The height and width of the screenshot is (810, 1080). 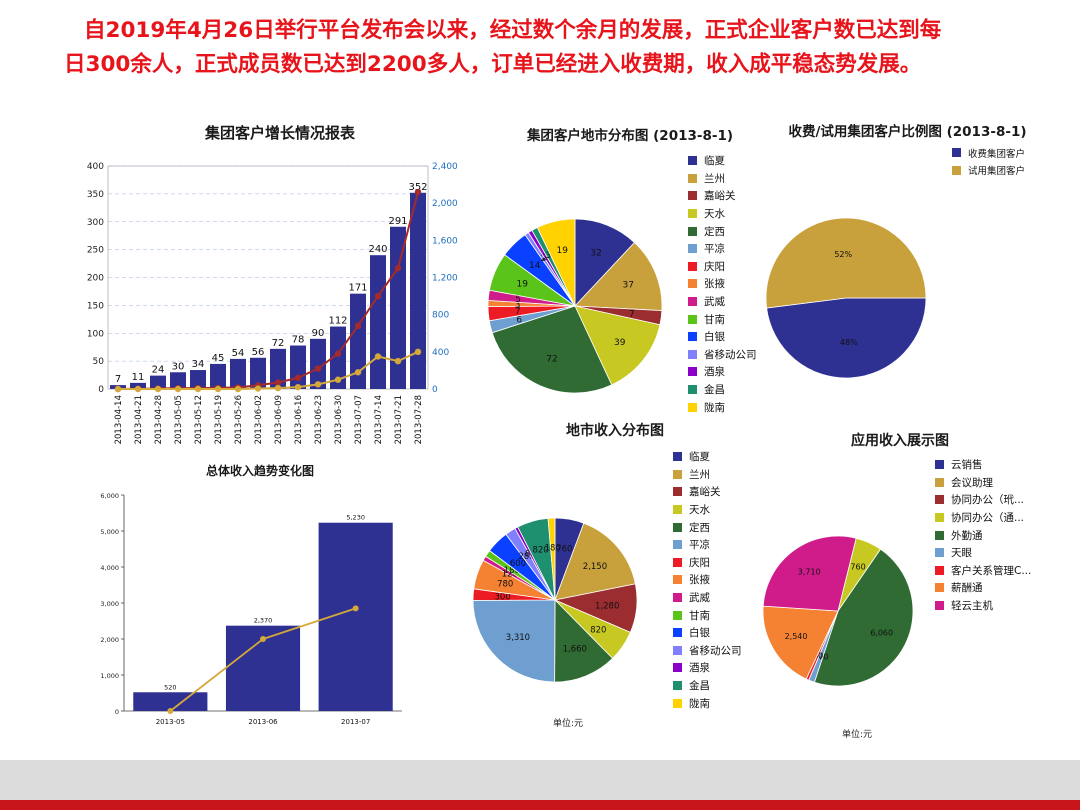 I want to click on growth-y-tick-label: 300, so click(x=95, y=223).